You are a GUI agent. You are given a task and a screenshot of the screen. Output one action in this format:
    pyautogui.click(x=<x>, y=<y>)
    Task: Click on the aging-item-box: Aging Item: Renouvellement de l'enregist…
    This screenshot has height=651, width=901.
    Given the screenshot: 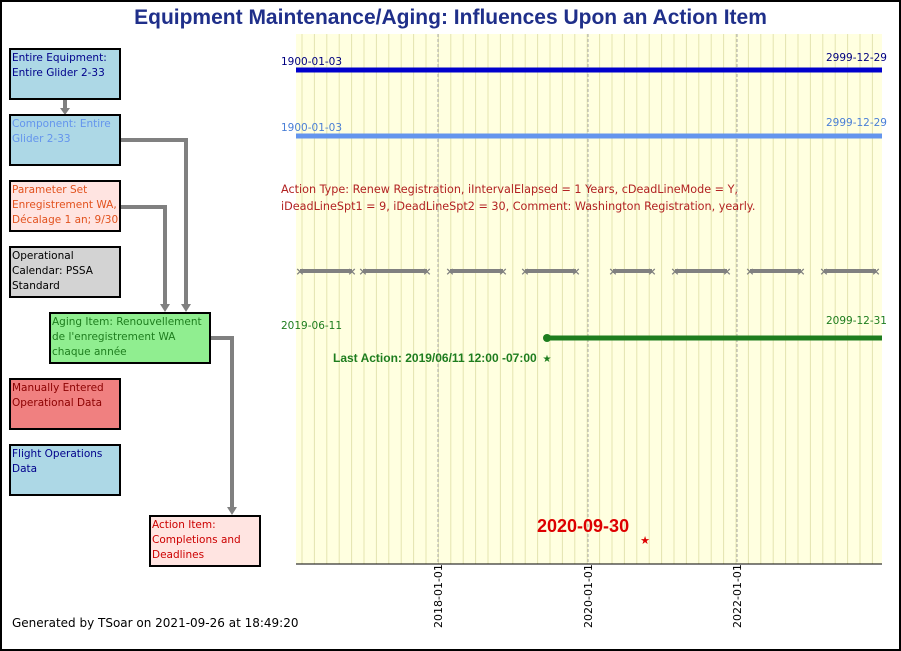 What is the action you would take?
    pyautogui.click(x=130, y=338)
    